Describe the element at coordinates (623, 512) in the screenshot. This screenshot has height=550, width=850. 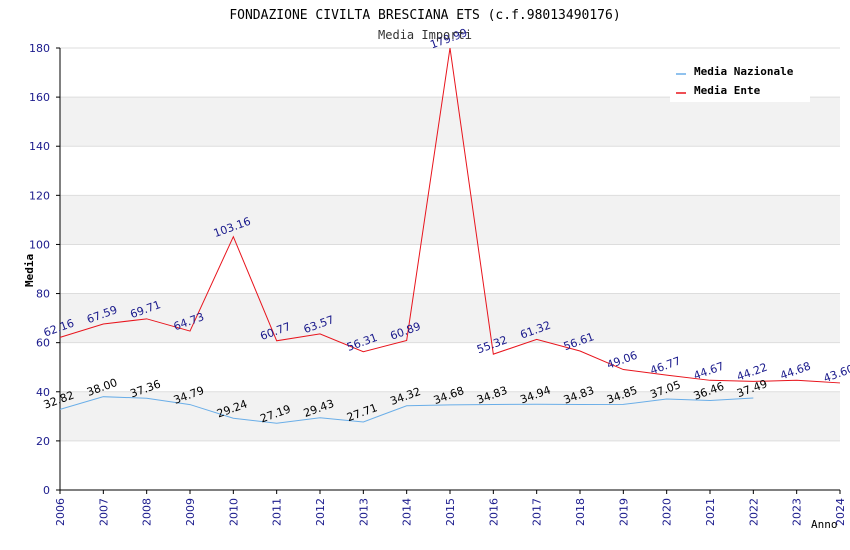
I see `x-tick-label: 2019` at that location.